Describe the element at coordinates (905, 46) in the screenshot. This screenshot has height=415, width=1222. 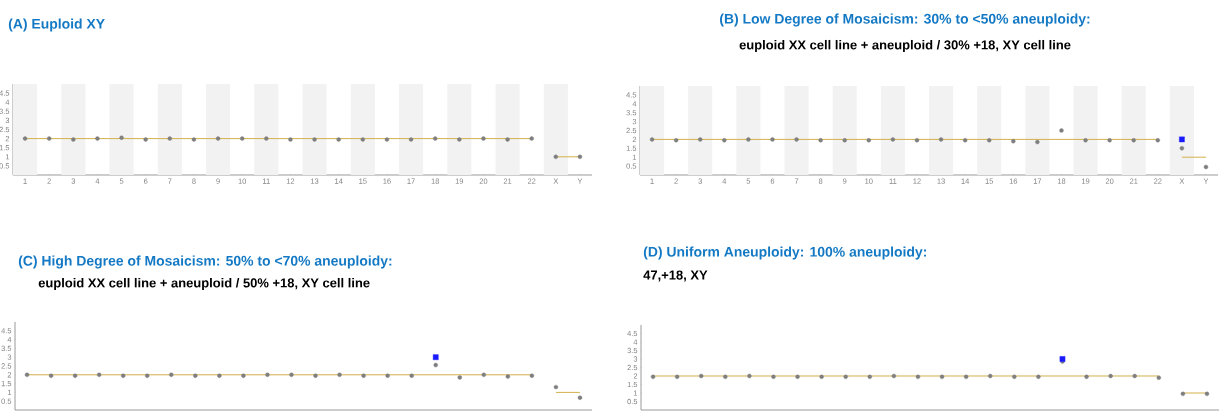
I see `chart-subtitle: euploid XX cell line + aneuploid / 30% +18, XY cell line` at that location.